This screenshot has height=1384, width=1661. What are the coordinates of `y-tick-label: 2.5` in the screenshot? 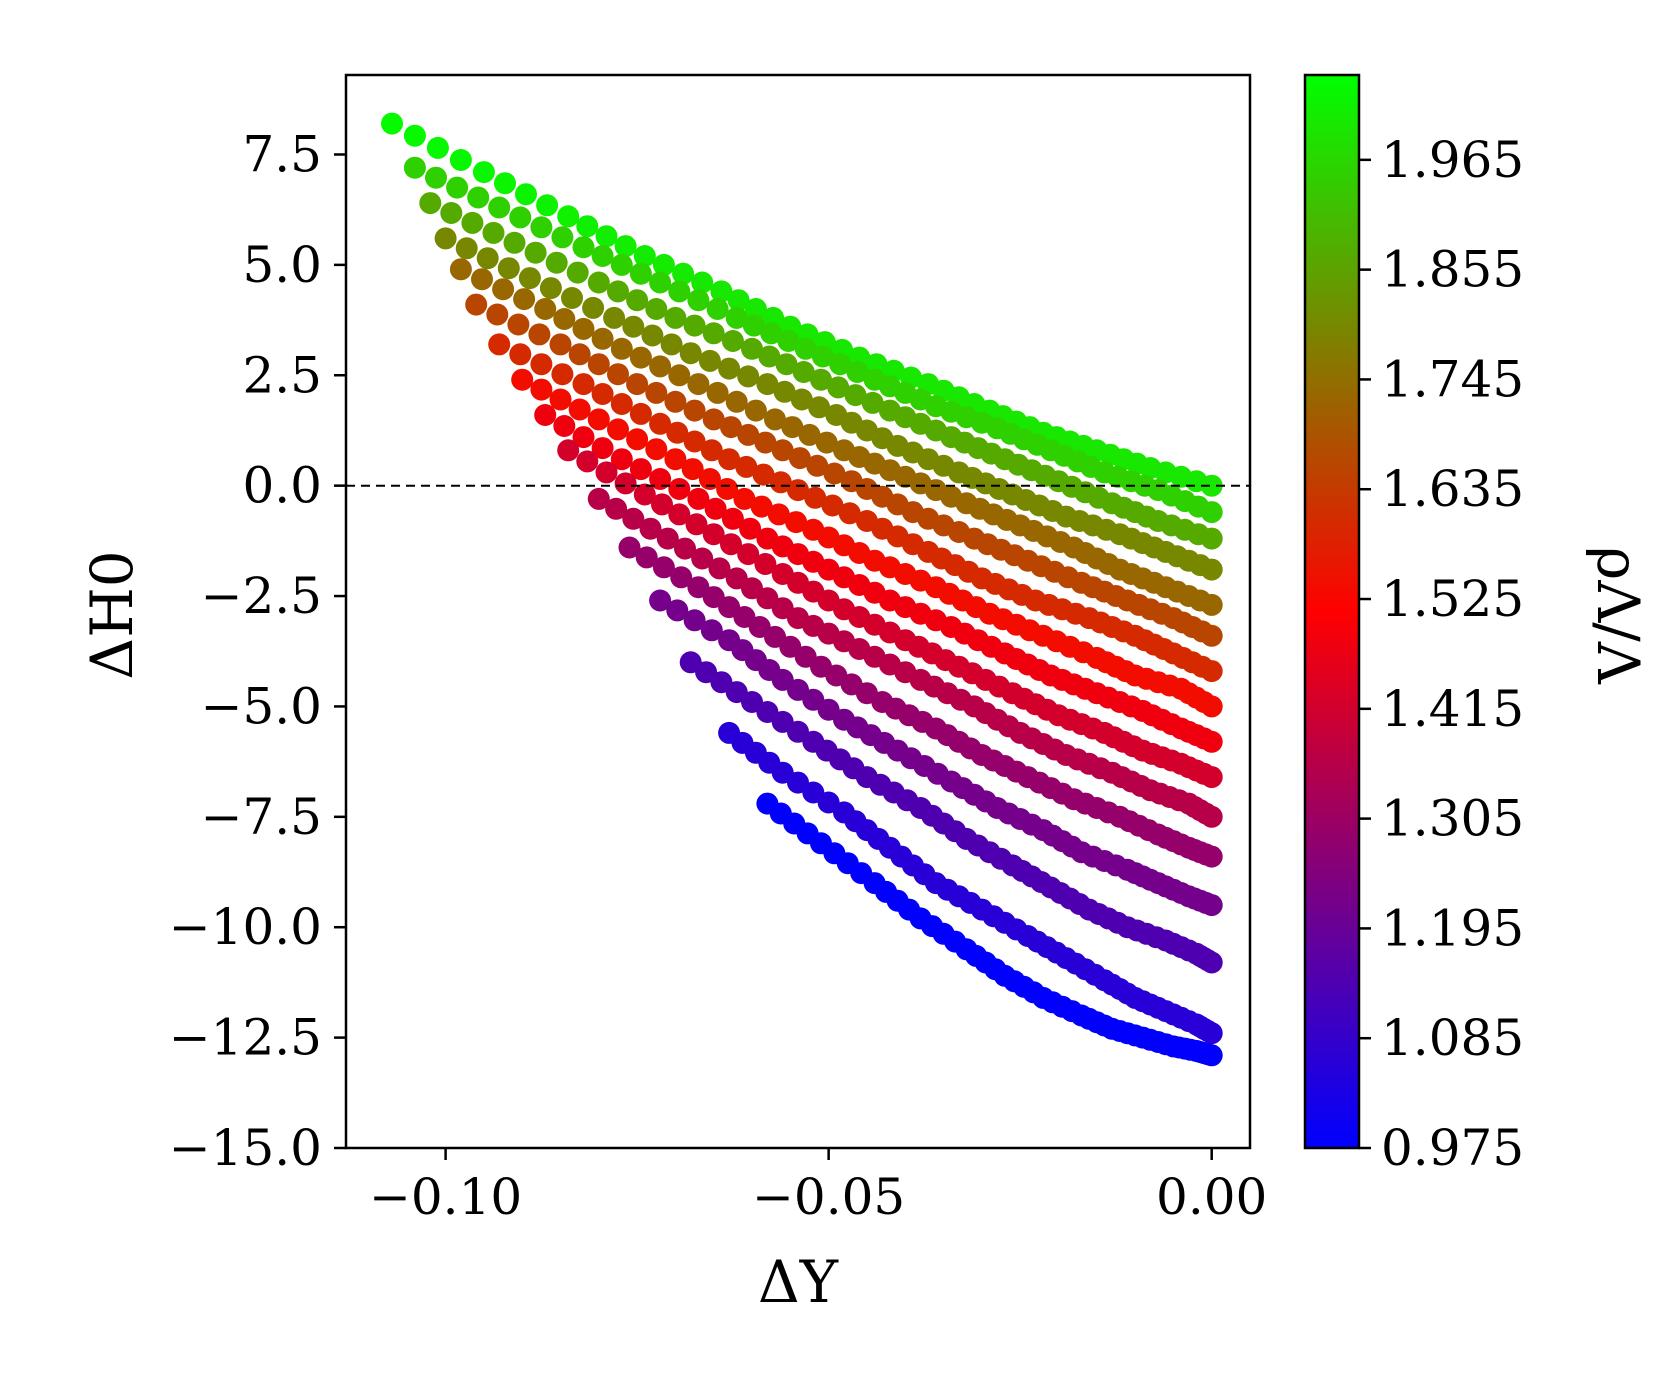 It's located at (282, 375).